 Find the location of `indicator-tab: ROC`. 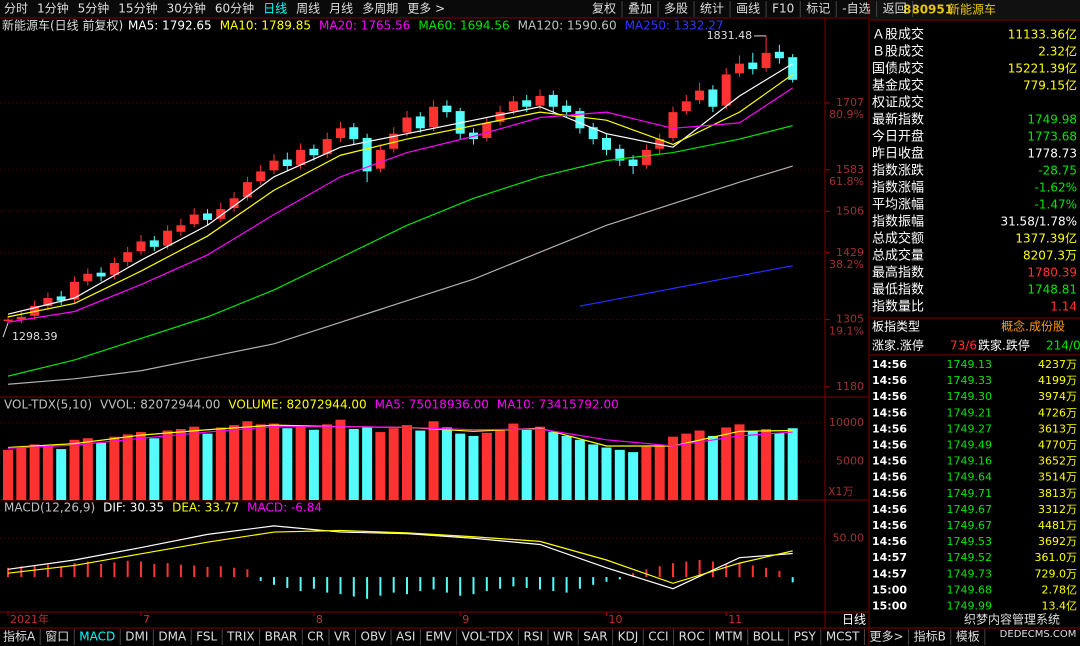

indicator-tab: ROC is located at coordinates (692, 637).